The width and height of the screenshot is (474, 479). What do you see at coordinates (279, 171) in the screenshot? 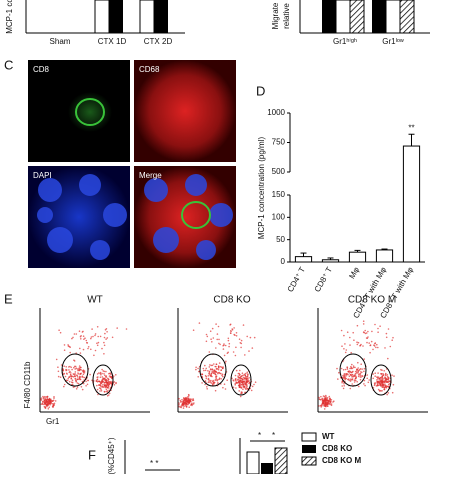
I see `y-tick-label: 500` at bounding box center [279, 171].